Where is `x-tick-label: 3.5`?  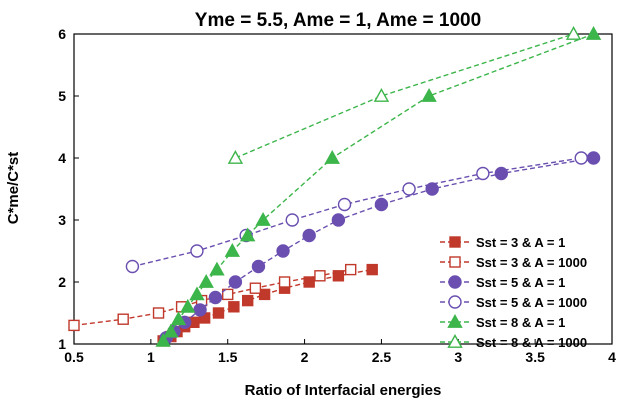 x-tick-label: 3.5 is located at coordinates (535, 357).